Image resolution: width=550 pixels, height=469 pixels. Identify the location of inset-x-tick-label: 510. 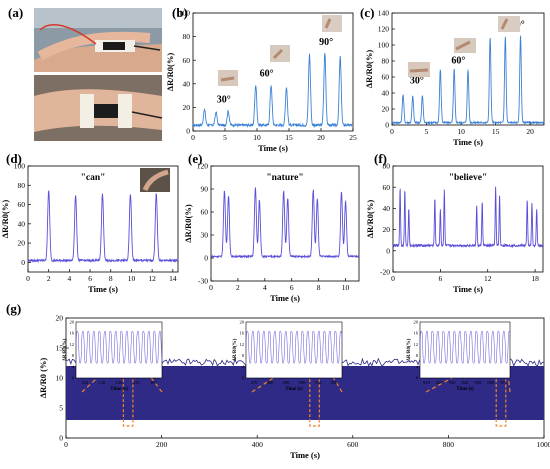
(319, 382).